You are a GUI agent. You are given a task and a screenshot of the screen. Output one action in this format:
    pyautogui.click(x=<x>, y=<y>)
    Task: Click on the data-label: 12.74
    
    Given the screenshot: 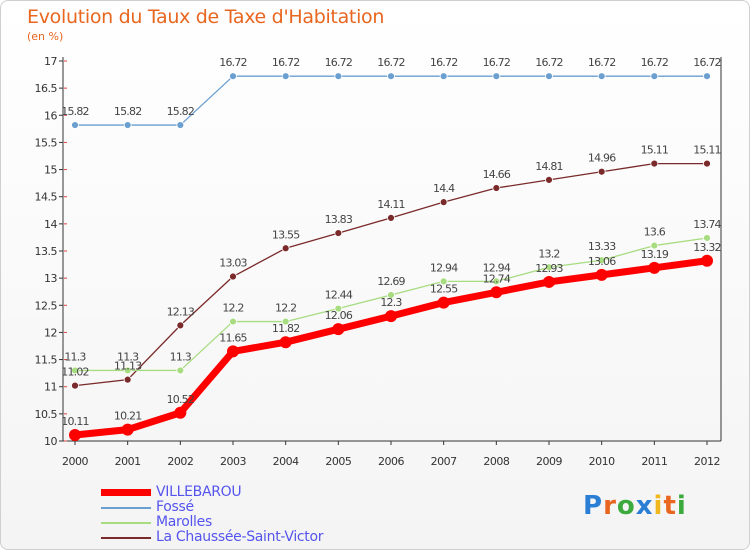 What is the action you would take?
    pyautogui.click(x=497, y=278)
    